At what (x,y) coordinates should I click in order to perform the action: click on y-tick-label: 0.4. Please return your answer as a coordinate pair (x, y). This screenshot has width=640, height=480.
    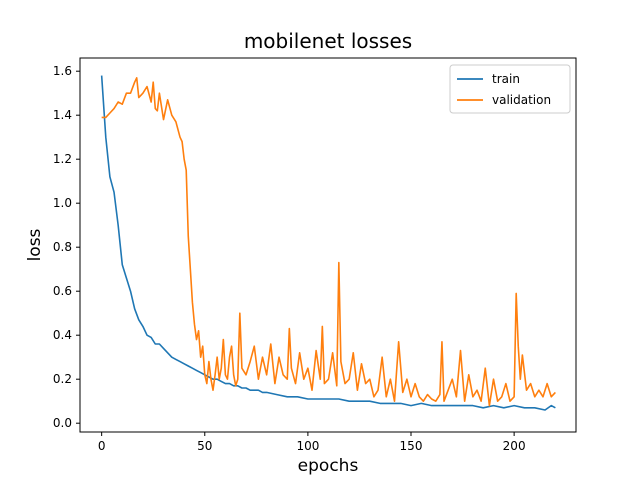
    Looking at the image, I should click on (62, 335).